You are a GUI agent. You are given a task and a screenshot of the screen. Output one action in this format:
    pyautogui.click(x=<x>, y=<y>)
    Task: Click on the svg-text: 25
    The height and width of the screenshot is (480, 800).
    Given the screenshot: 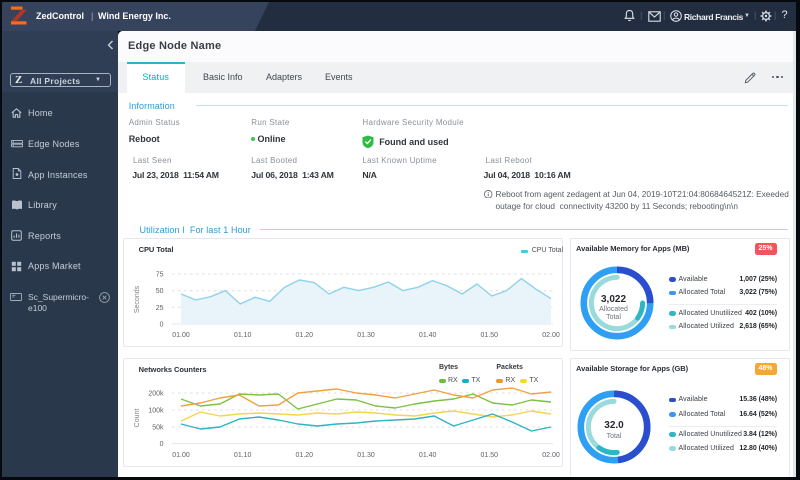 What is the action you would take?
    pyautogui.click(x=160, y=308)
    